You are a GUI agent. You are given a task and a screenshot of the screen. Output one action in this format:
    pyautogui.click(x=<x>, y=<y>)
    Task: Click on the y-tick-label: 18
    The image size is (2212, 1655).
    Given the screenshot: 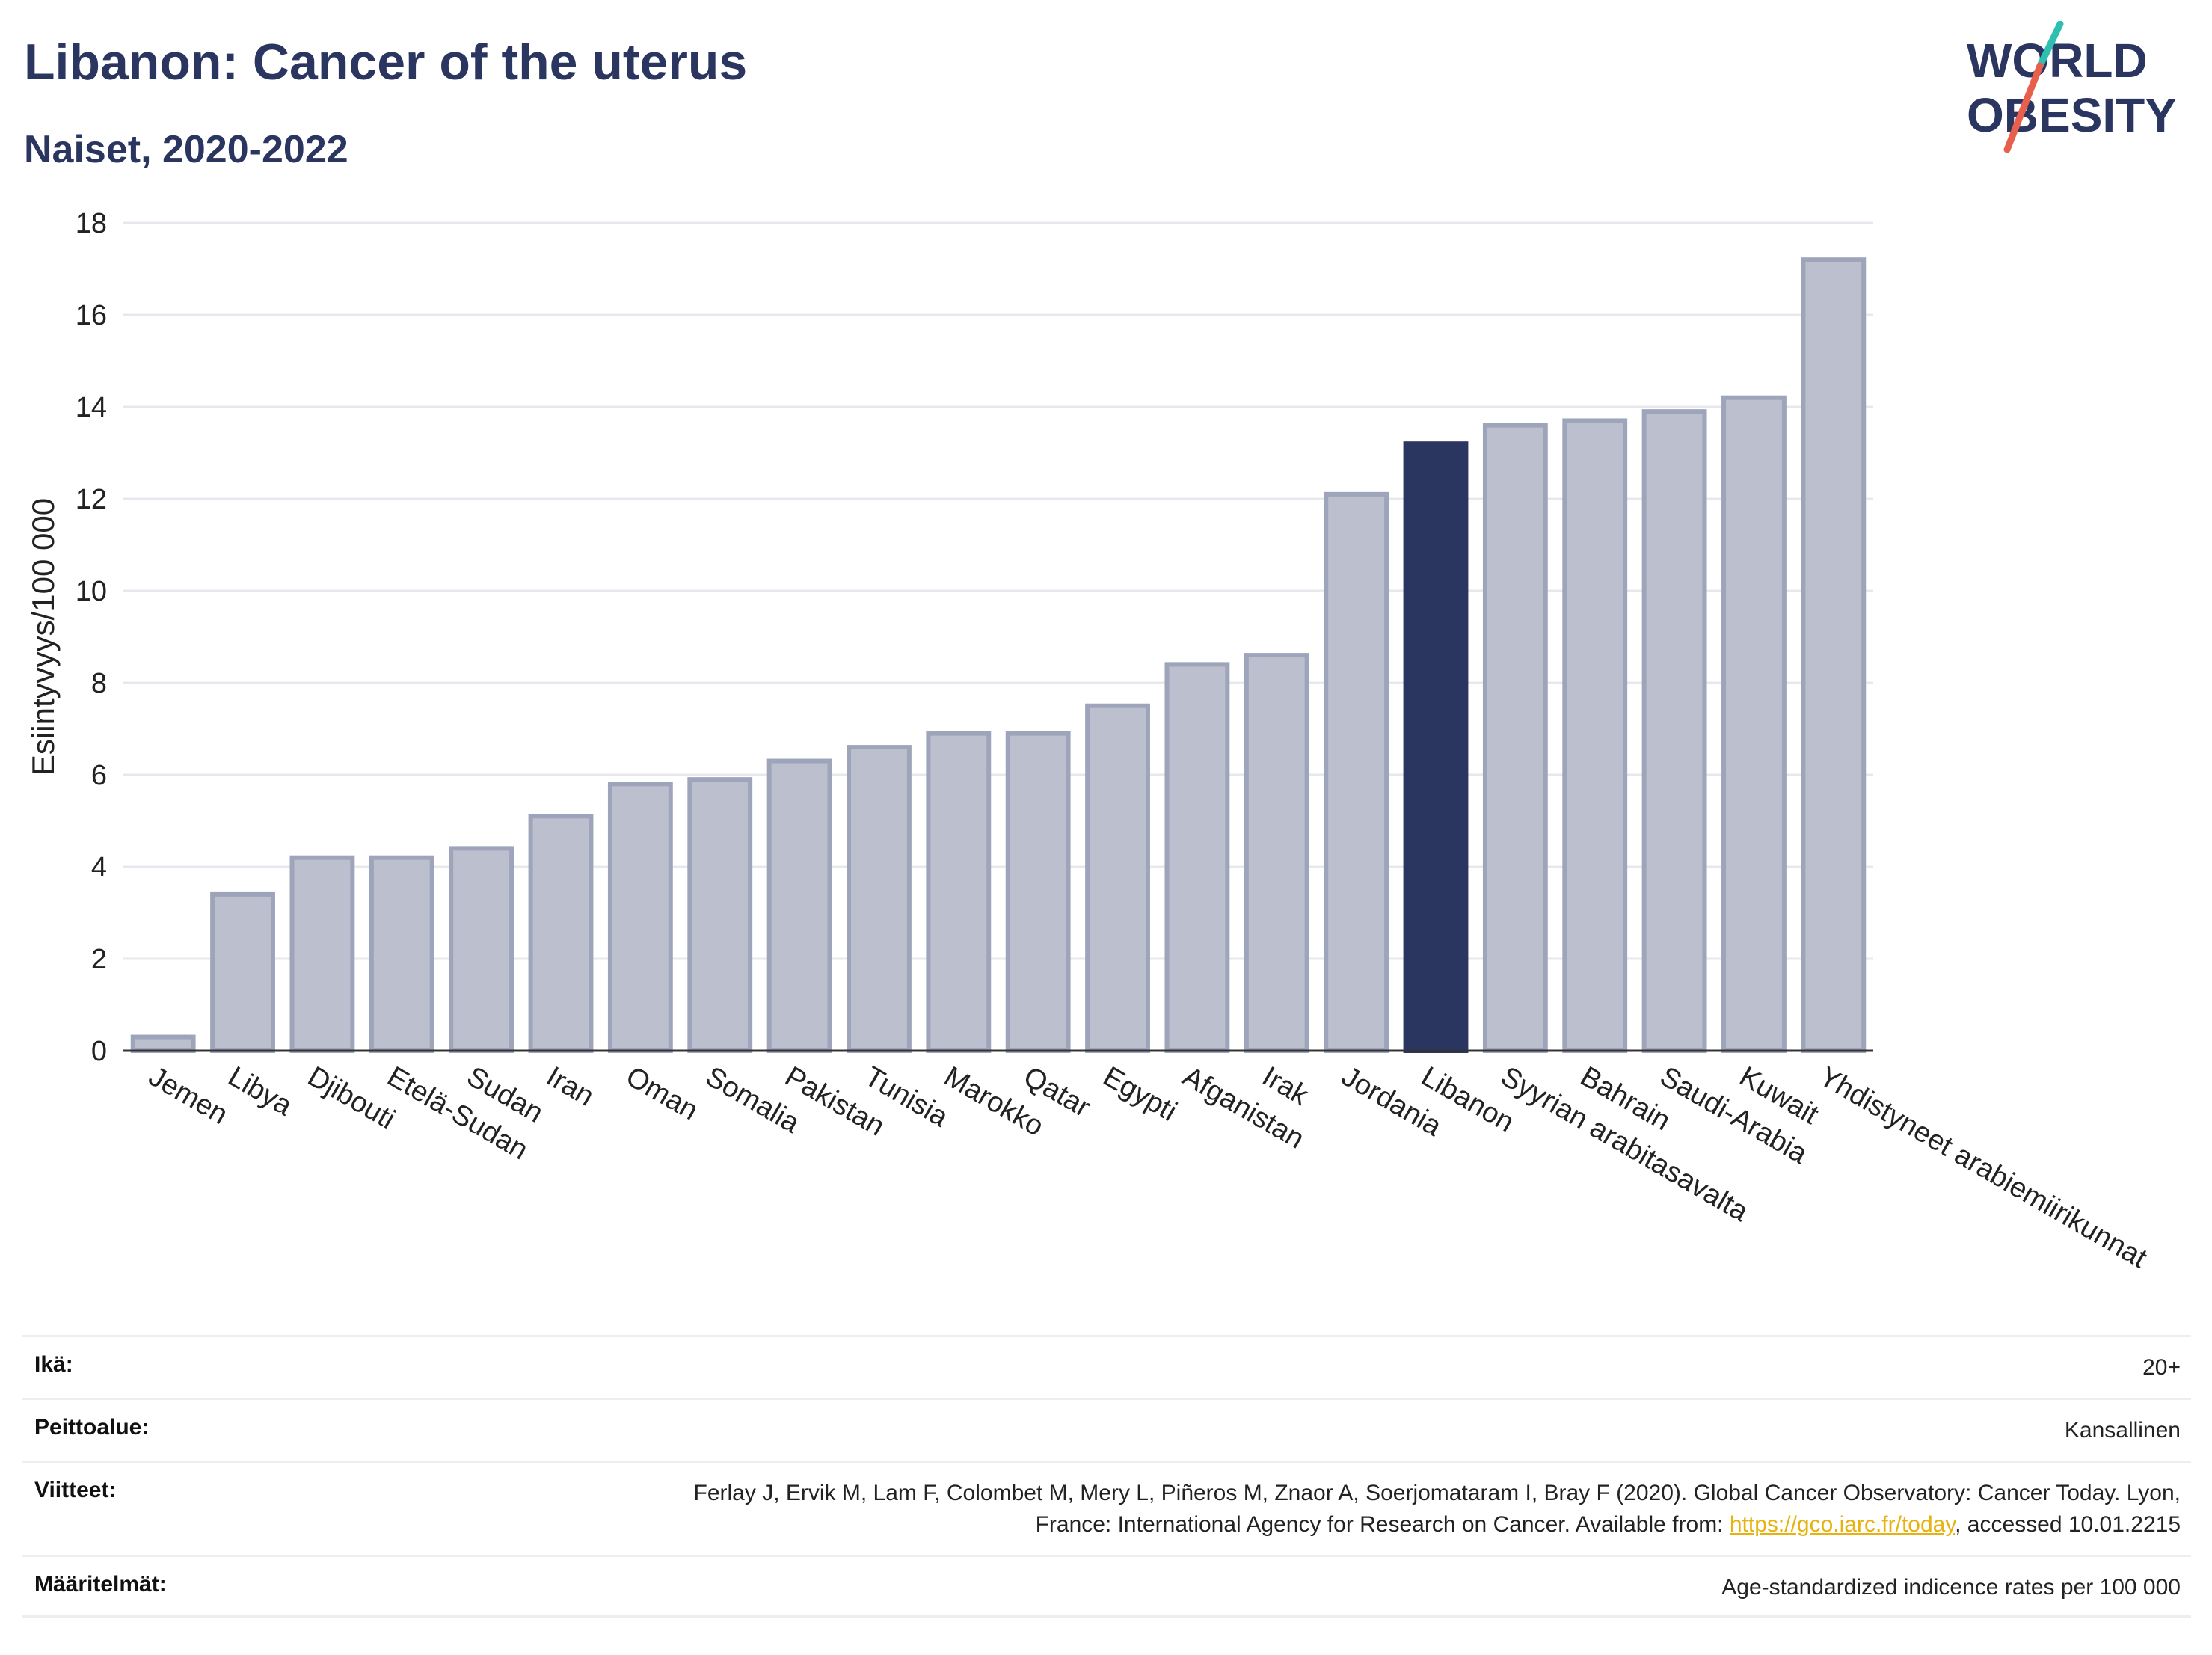 What is the action you would take?
    pyautogui.click(x=91, y=223)
    